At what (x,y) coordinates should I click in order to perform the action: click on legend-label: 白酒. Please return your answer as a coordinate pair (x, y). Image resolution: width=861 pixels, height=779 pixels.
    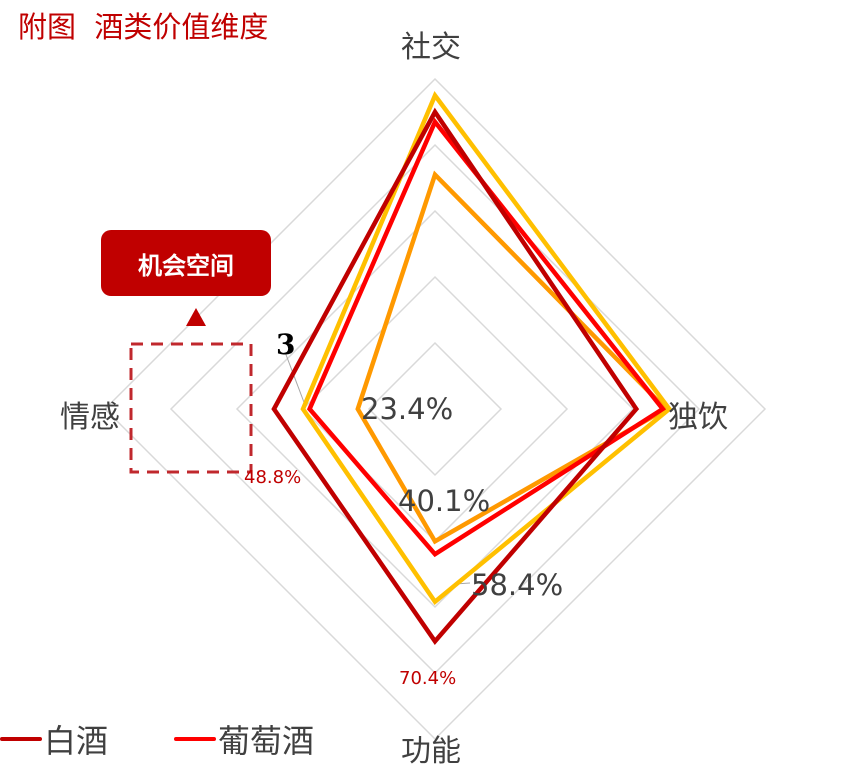
    Looking at the image, I should click on (76, 741).